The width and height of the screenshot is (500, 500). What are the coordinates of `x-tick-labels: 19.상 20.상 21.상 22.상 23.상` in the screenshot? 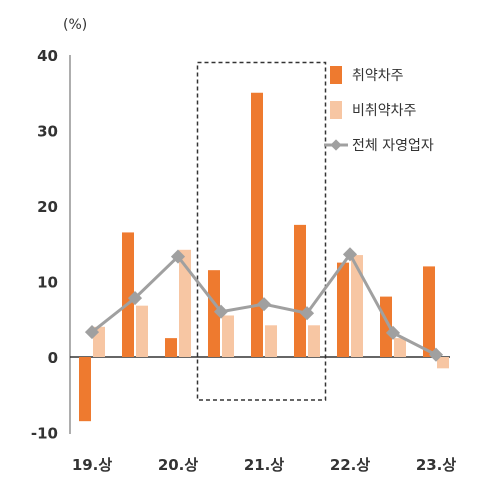 It's located at (264, 465).